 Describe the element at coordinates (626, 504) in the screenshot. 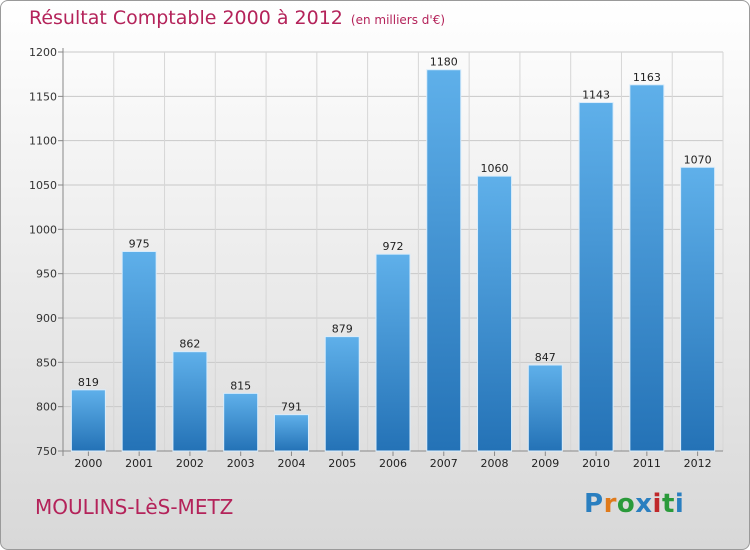

I see `logo-letter: o` at that location.